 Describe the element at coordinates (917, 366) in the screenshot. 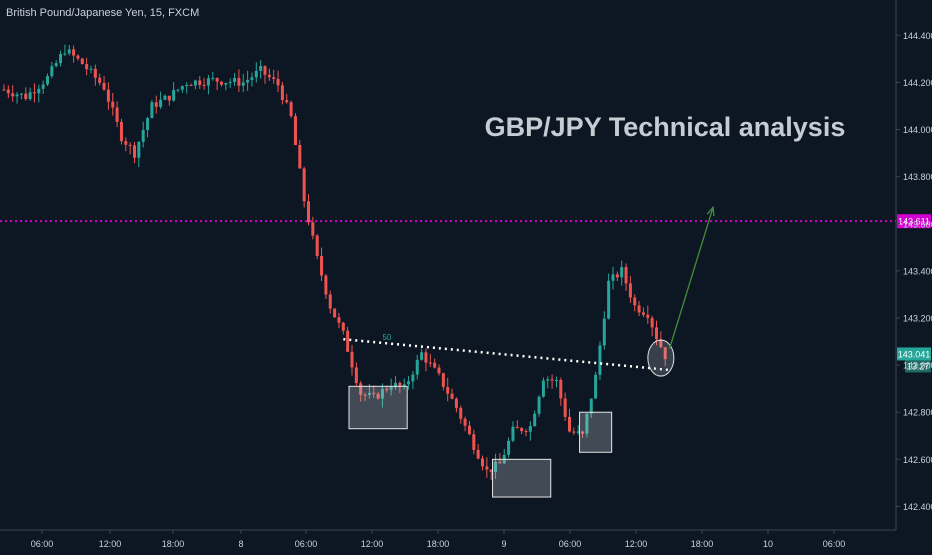

I see `price-tick-label: 143.000` at that location.